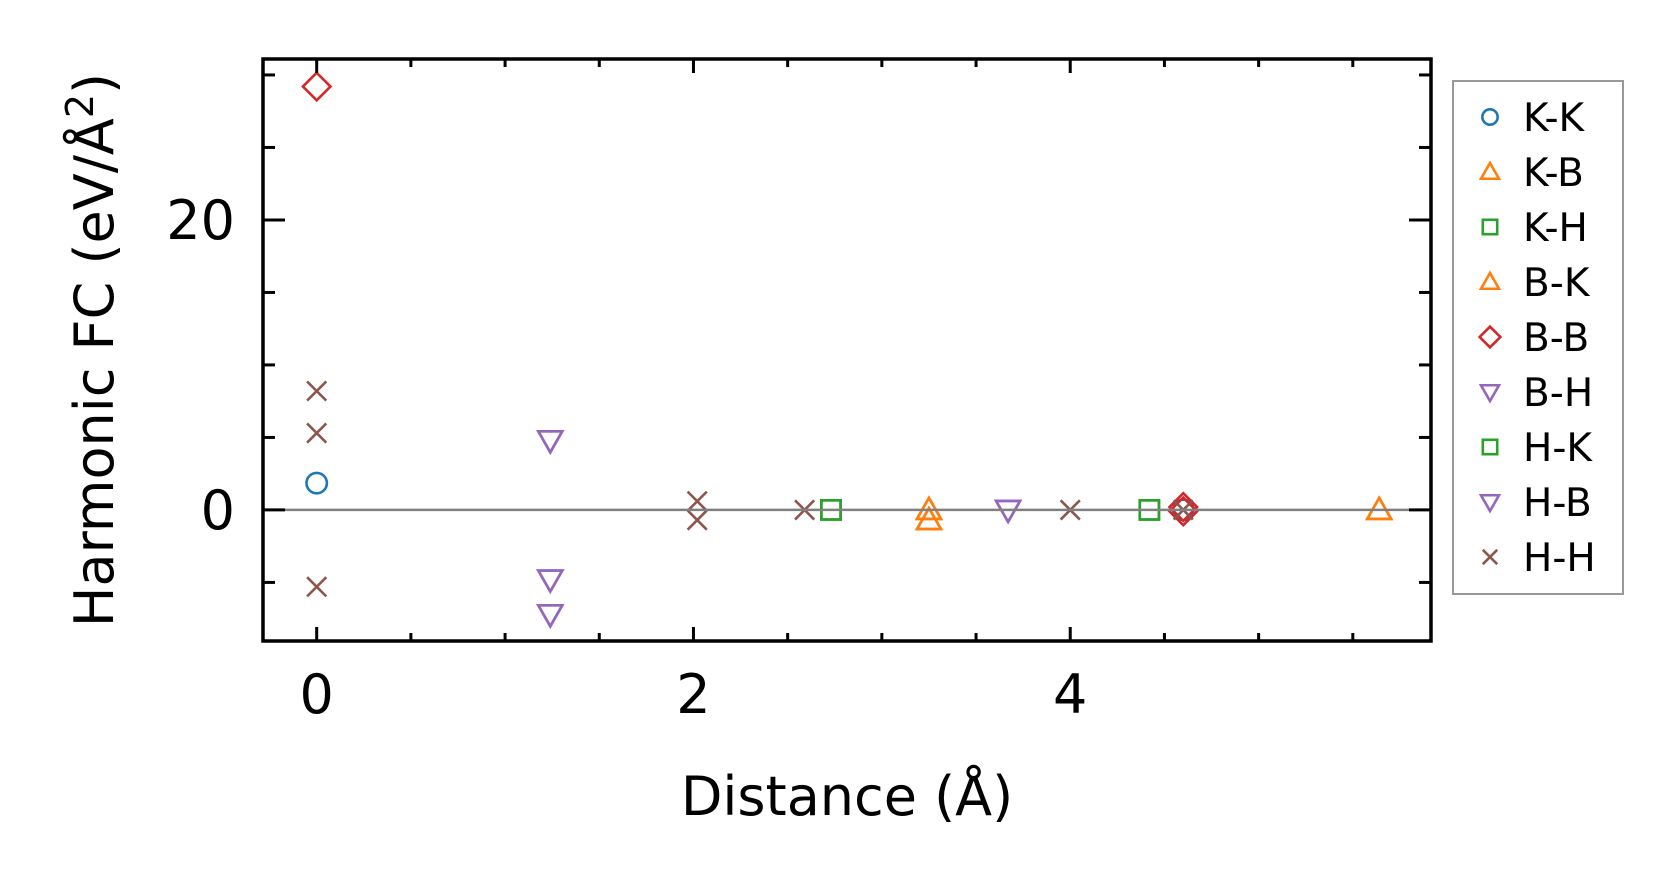 Image resolution: width=1675 pixels, height=883 pixels. What do you see at coordinates (1557, 283) in the screenshot?
I see `legend-label: B-K` at bounding box center [1557, 283].